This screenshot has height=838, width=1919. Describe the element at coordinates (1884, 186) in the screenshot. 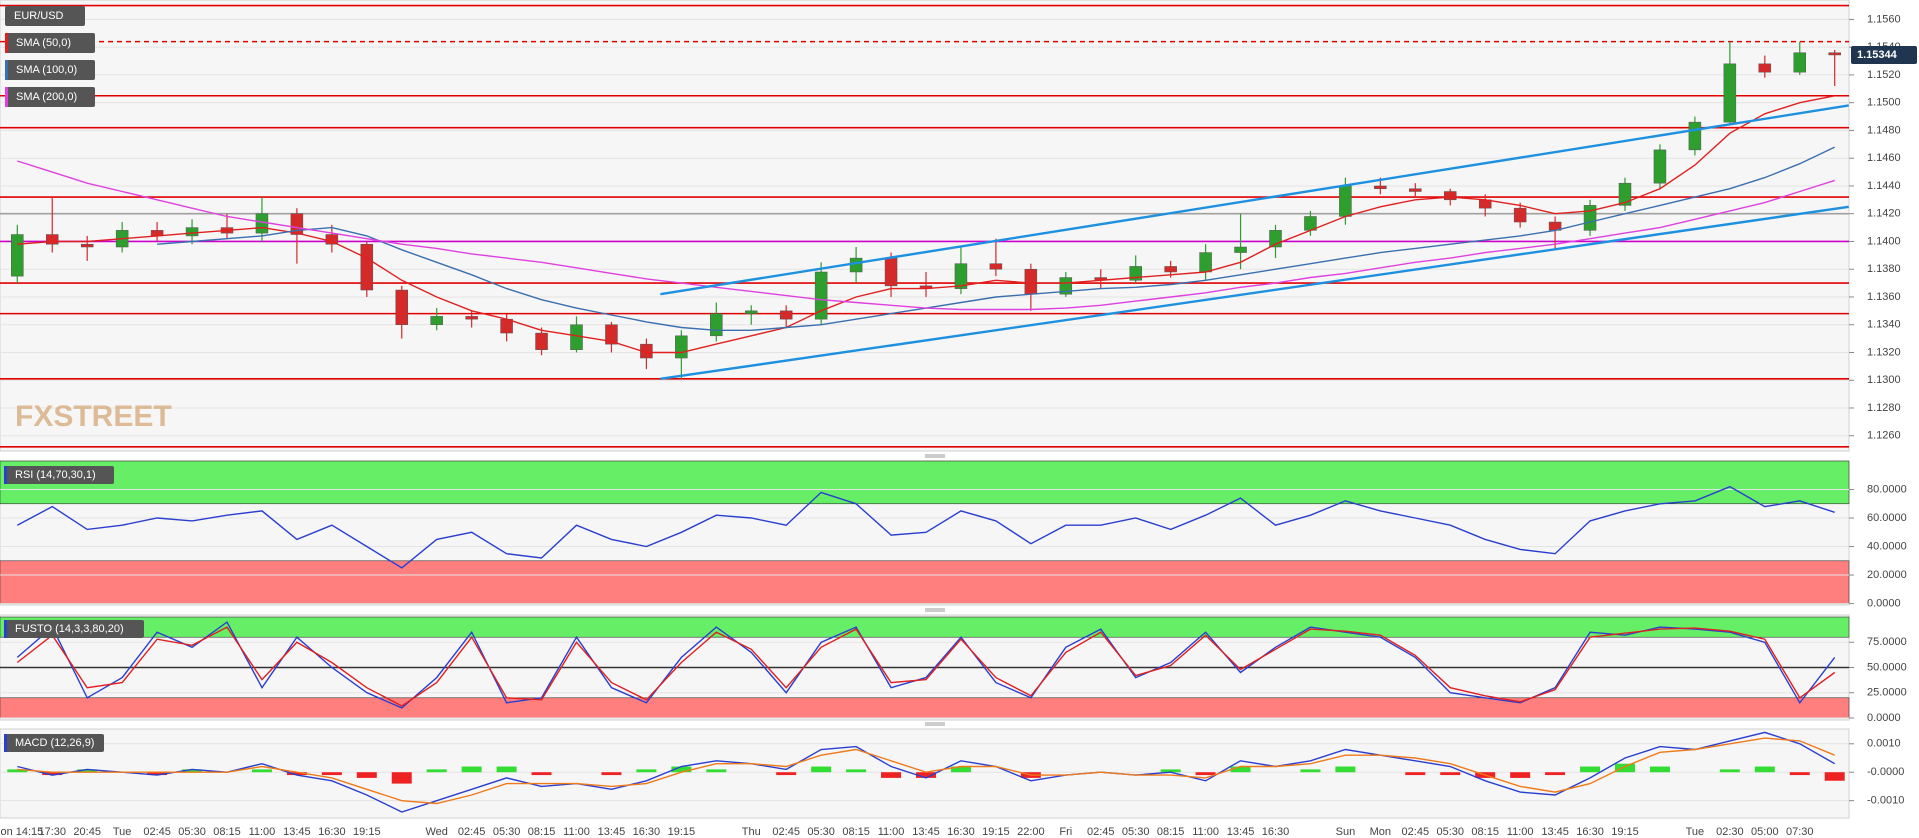

I see `y-tick-label: 1.1440` at that location.